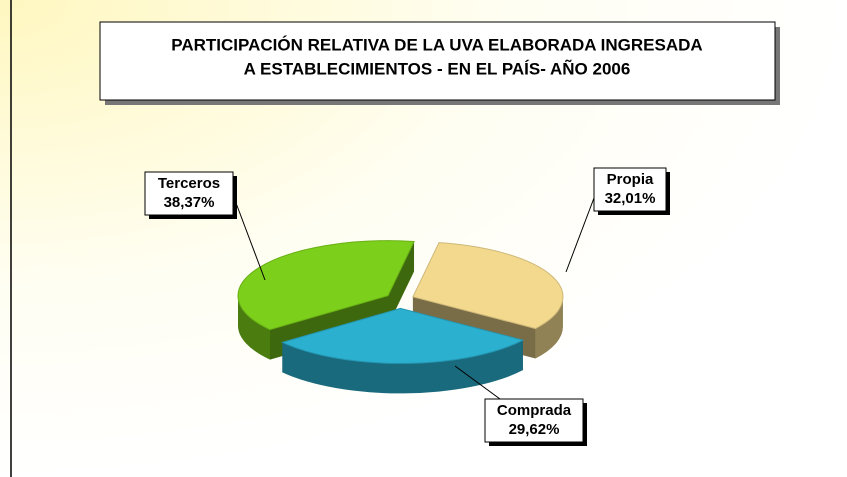 The width and height of the screenshot is (847, 477). I want to click on title-box, so click(437, 61).